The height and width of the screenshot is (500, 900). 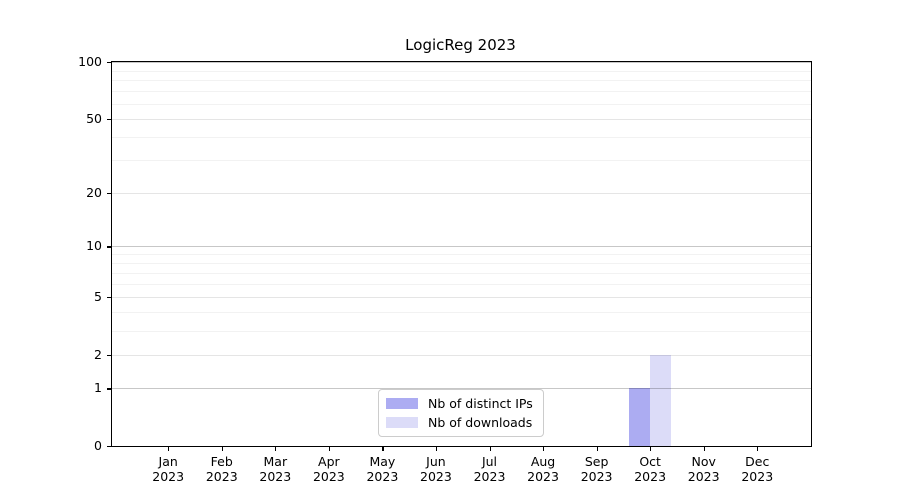 What do you see at coordinates (490, 448) in the screenshot?
I see `x-tick-jul-2023` at bounding box center [490, 448].